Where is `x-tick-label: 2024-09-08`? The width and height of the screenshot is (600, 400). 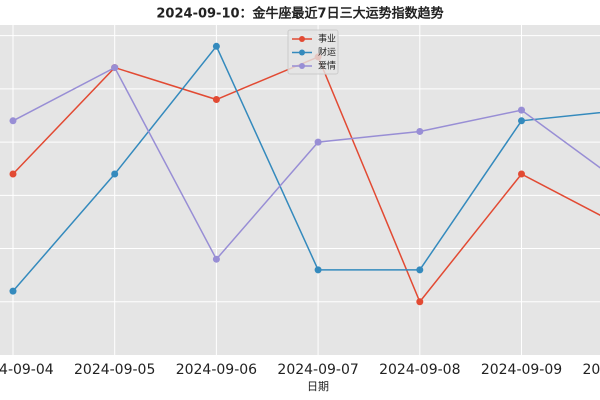
x-tick-label: 2024-09-08 is located at coordinates (419, 370).